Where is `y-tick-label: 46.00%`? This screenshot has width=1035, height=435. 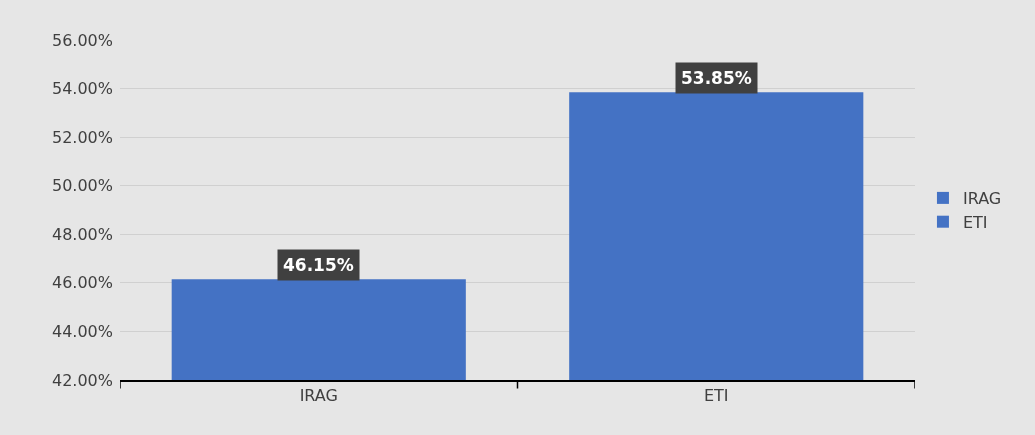
y-tick-label: 46.00% is located at coordinates (82, 283).